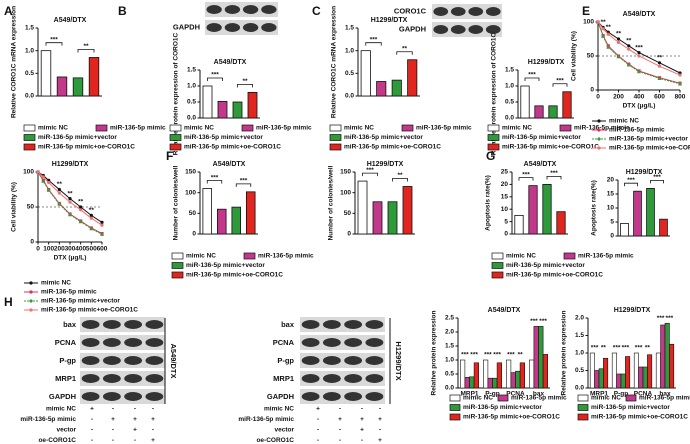 Image resolution: width=690 pixels, height=444 pixels. Describe the element at coordinates (506, 221) in the screenshot. I see `y-tick-label: 5` at that location.